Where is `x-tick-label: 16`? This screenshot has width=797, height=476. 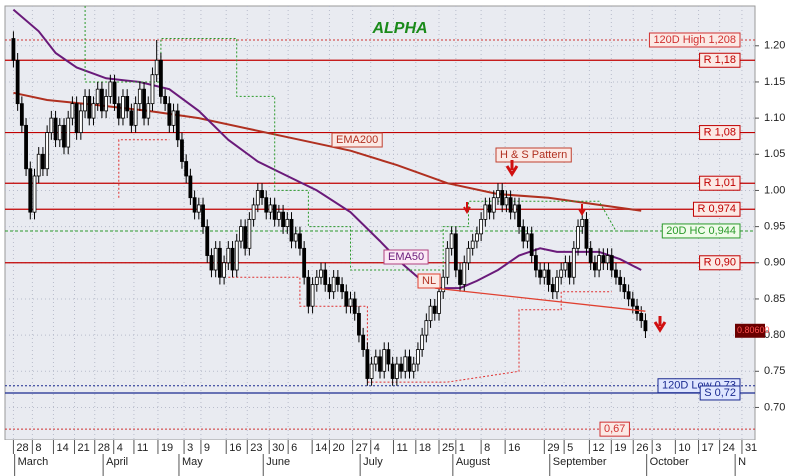
x-tick-label: 16 is located at coordinates (235, 448).